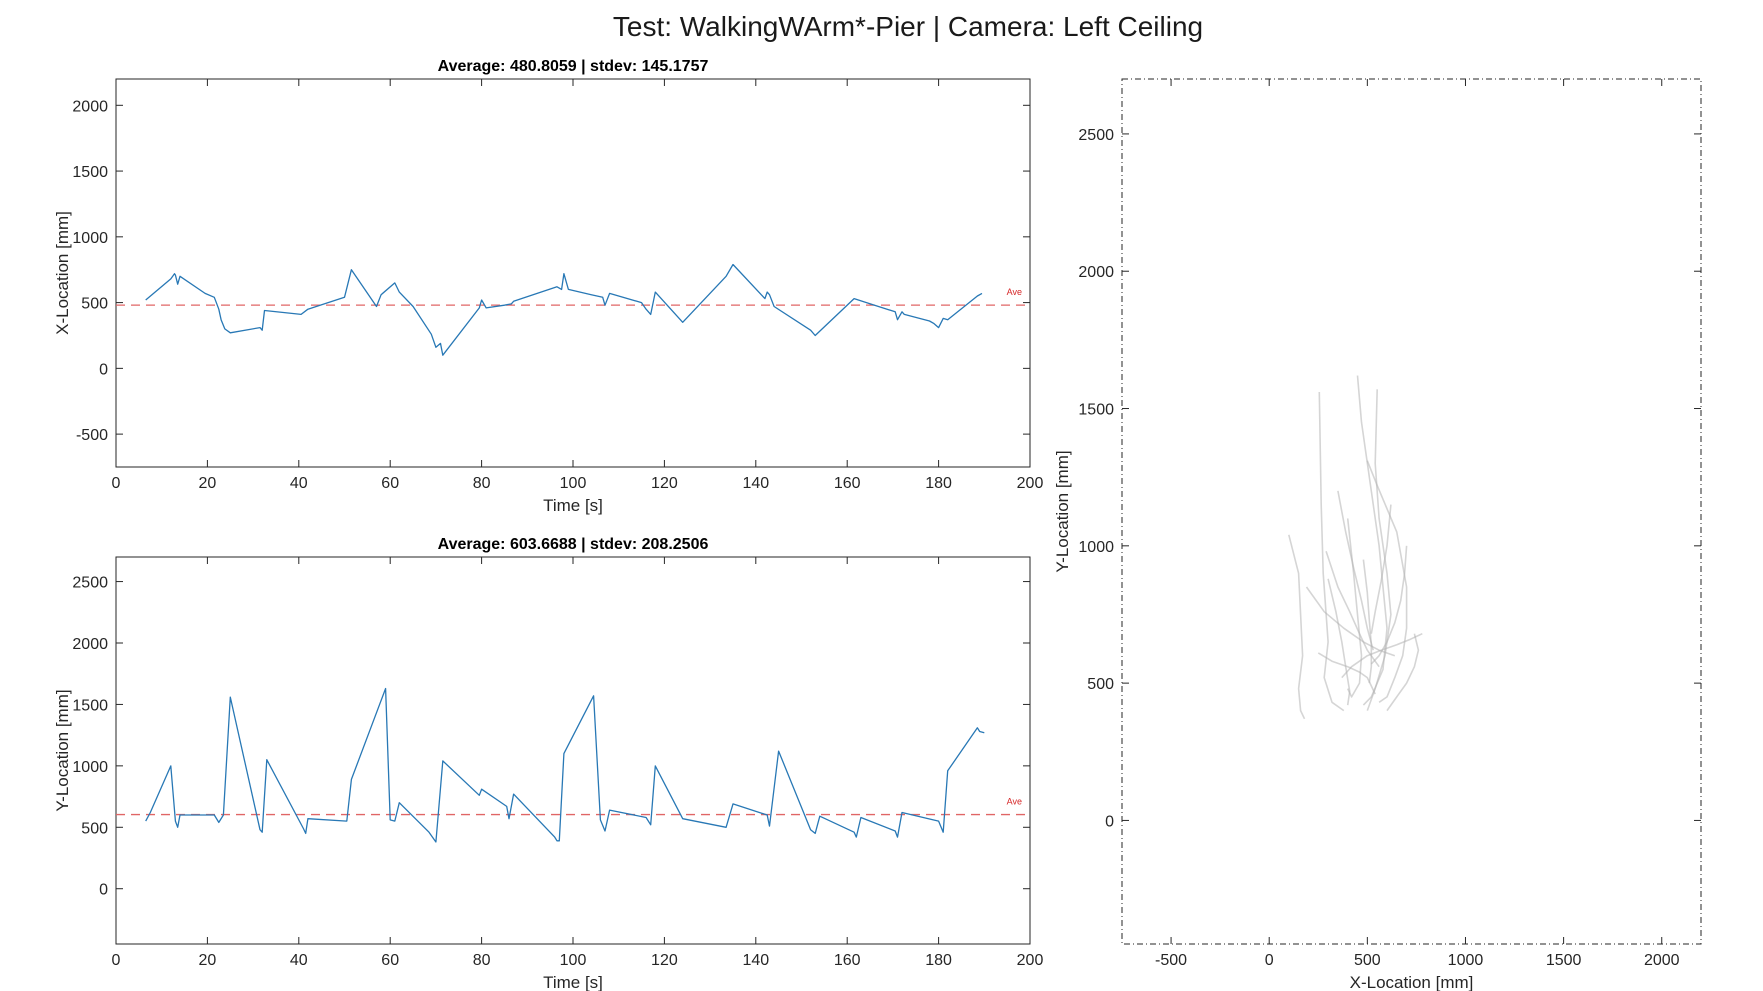 The height and width of the screenshot is (991, 1763). I want to click on x-tick-label: 1000, so click(1466, 960).